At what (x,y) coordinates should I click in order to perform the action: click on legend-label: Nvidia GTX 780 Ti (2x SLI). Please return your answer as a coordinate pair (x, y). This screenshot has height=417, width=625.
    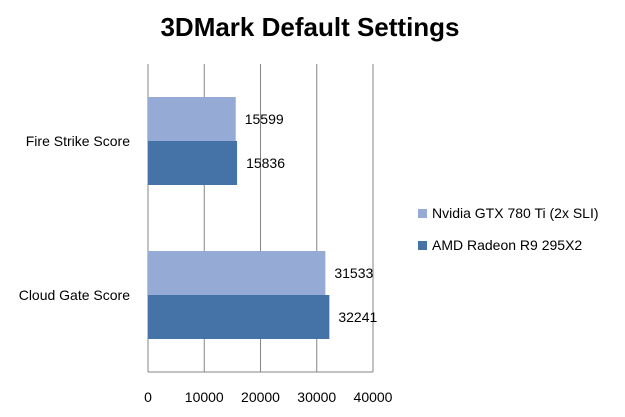
    Looking at the image, I should click on (515, 213).